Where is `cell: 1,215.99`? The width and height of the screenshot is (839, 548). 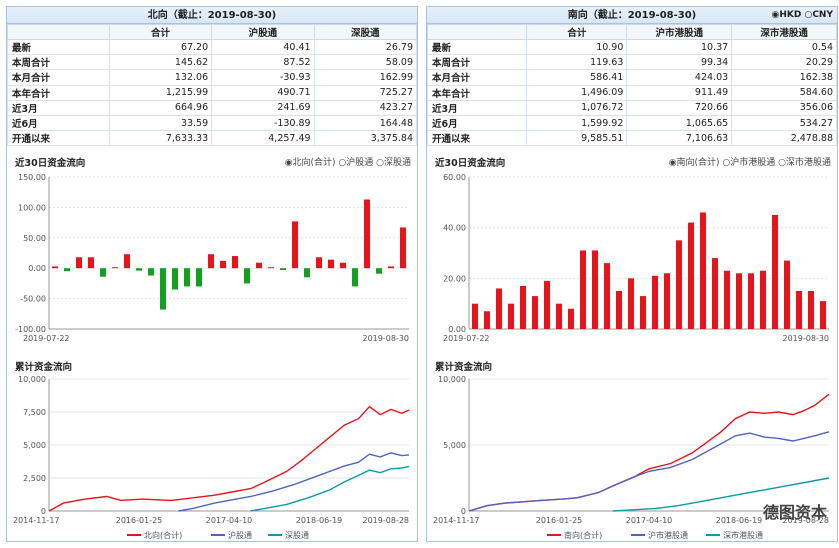
cell: 1,215.99 is located at coordinates (160, 92).